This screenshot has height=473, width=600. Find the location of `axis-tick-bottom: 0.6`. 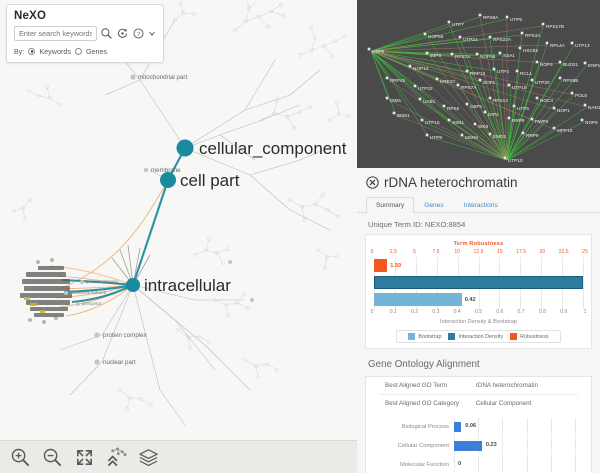

axis-tick-bottom: 0.6 is located at coordinates (500, 312).